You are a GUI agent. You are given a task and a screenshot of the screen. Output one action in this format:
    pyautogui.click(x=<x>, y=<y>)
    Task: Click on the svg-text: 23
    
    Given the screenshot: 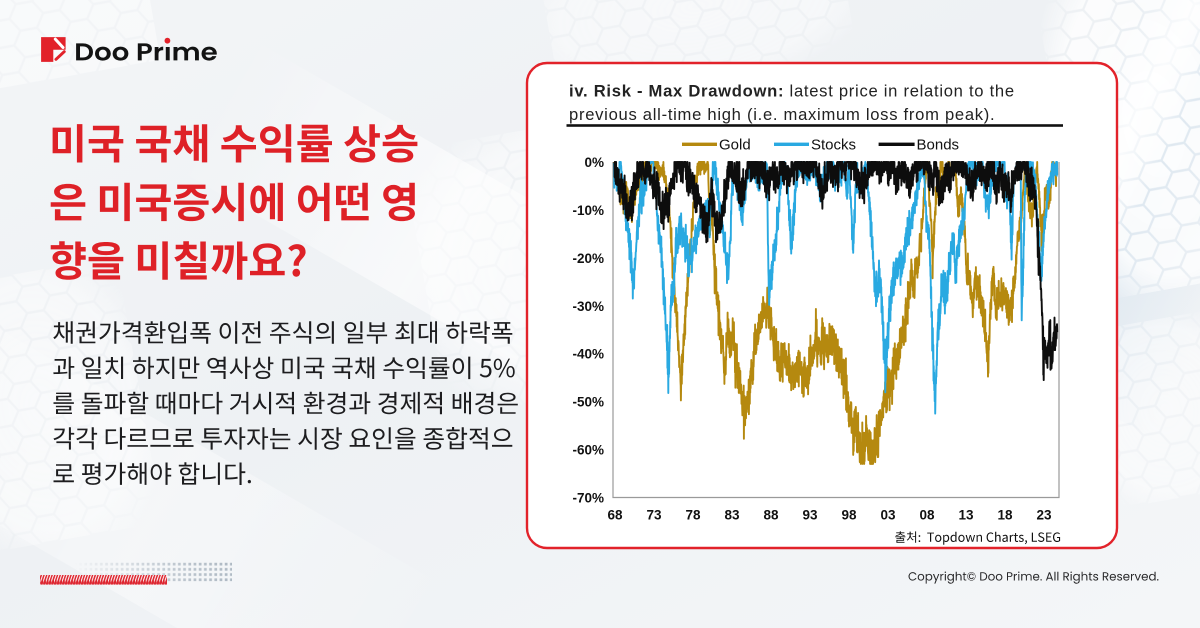 What is the action you would take?
    pyautogui.click(x=1044, y=515)
    